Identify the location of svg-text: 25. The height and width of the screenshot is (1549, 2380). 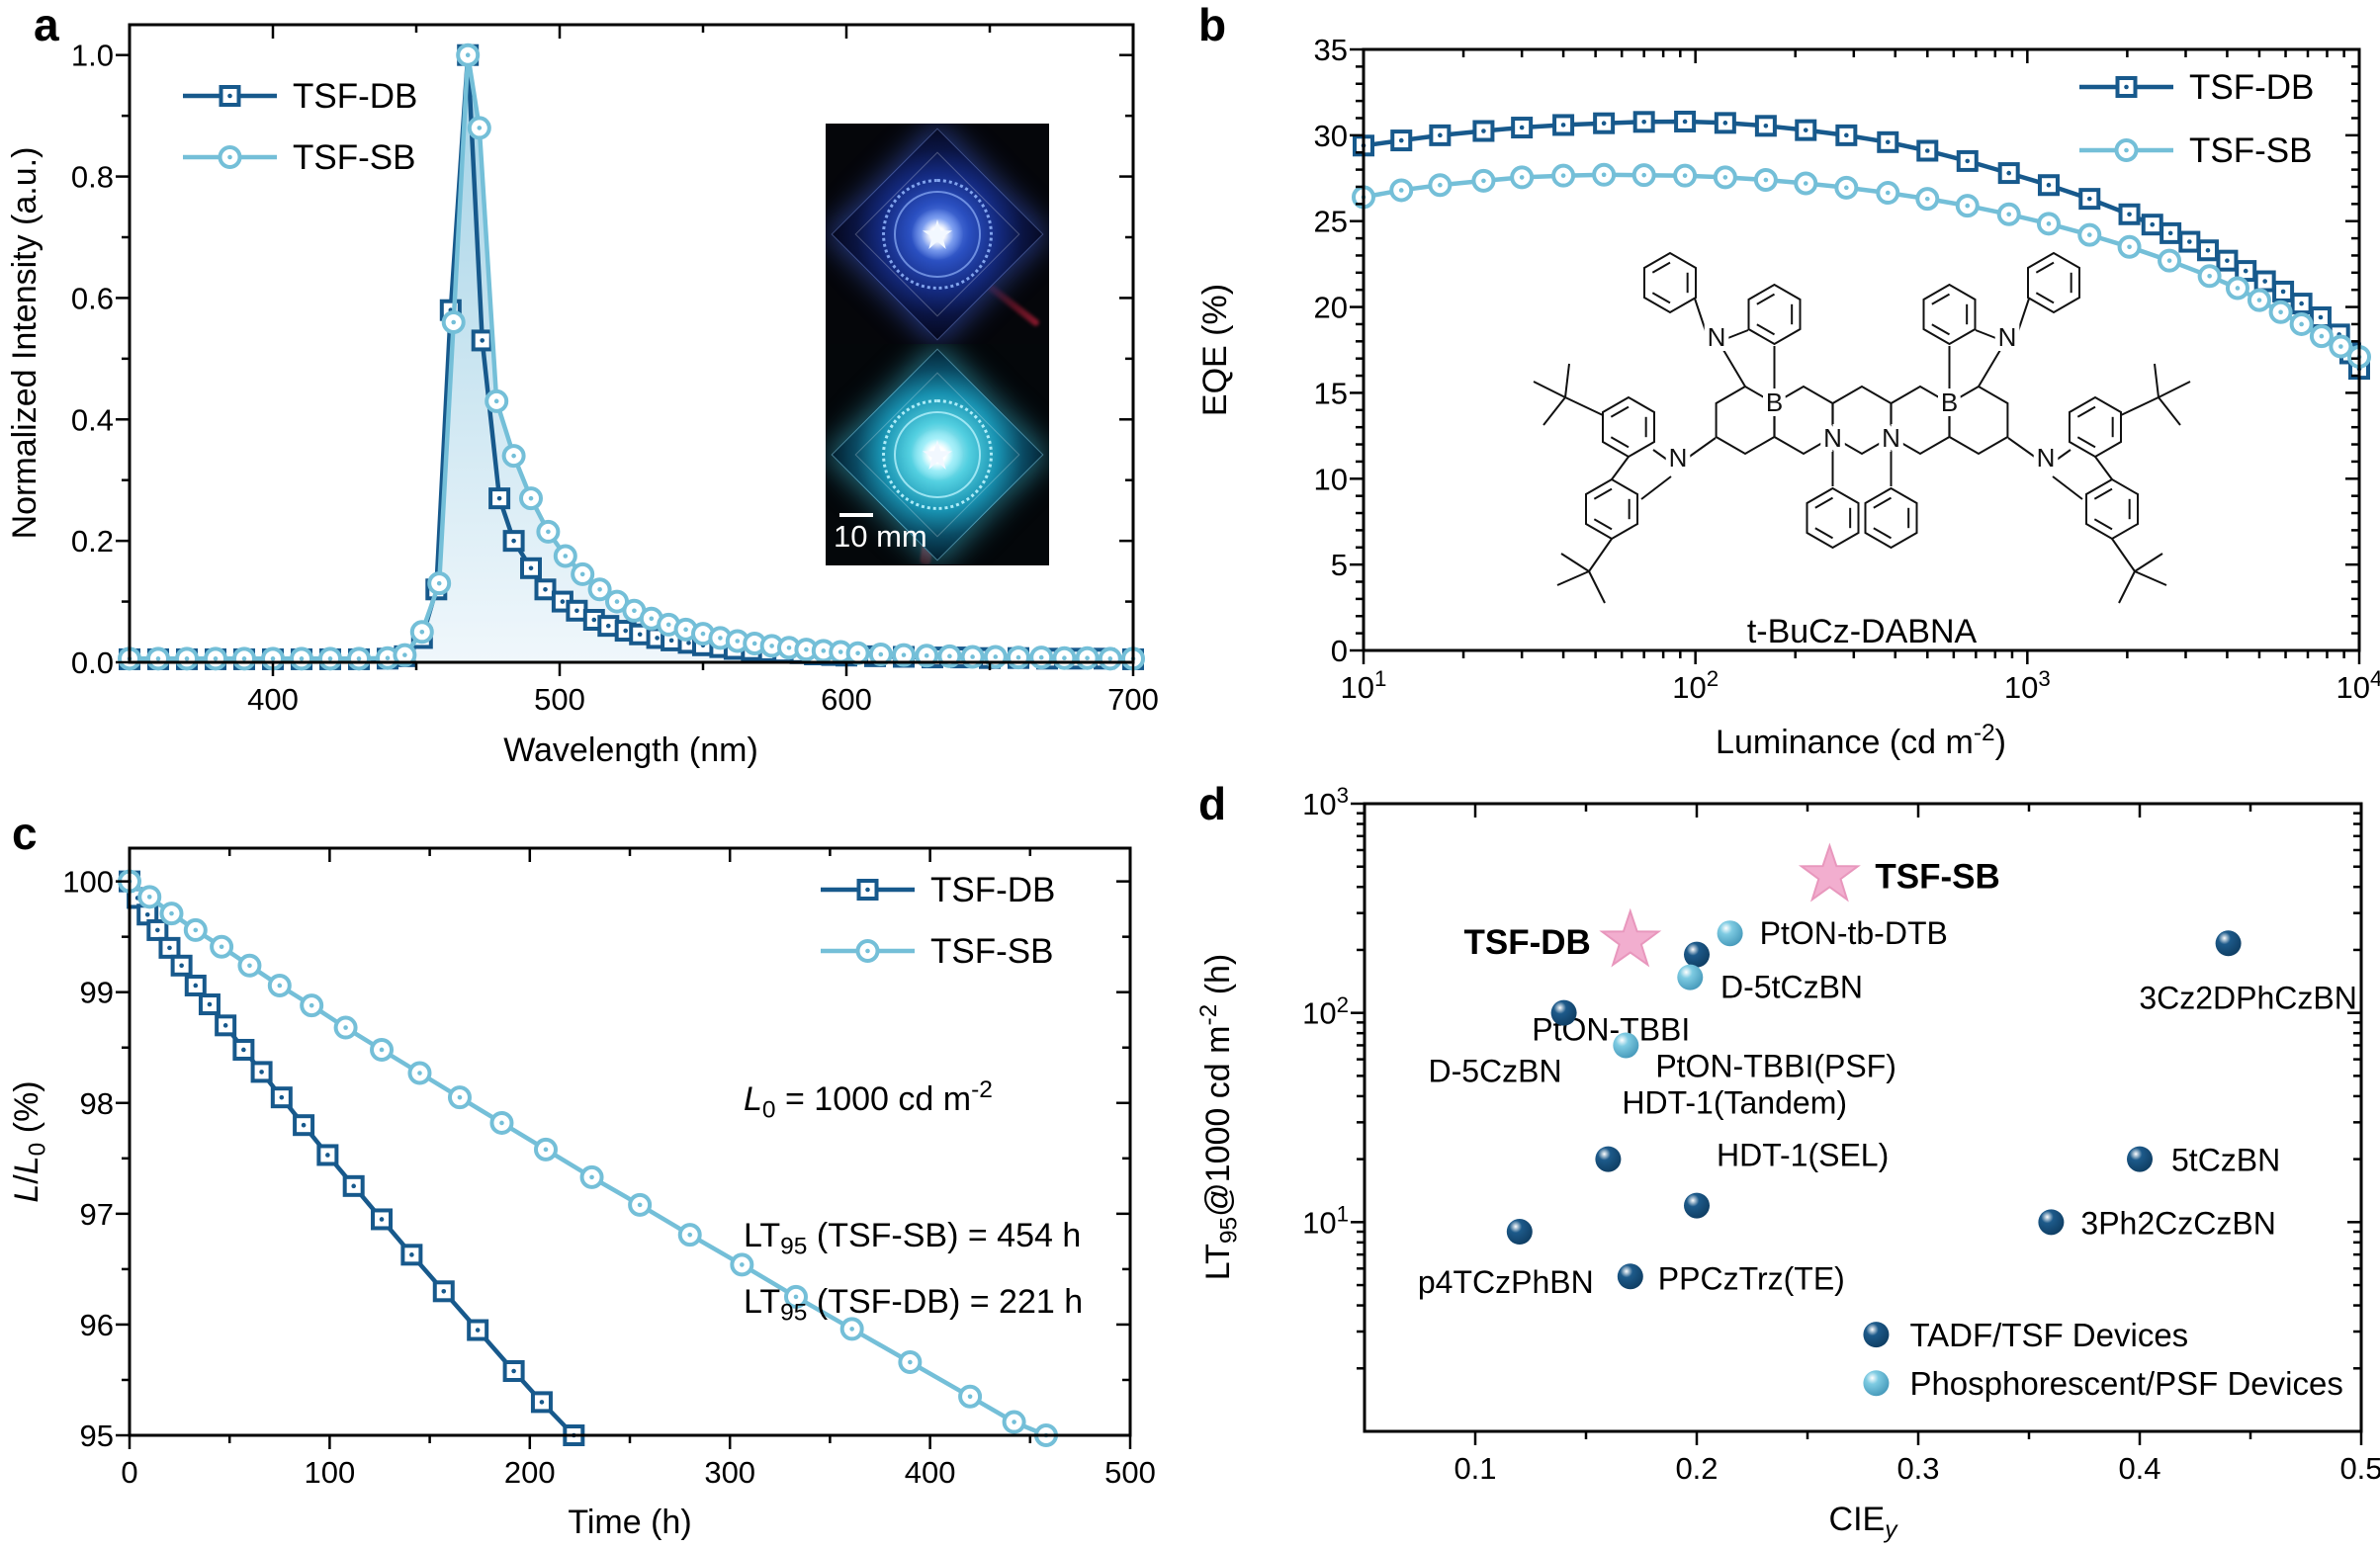
(1331, 222).